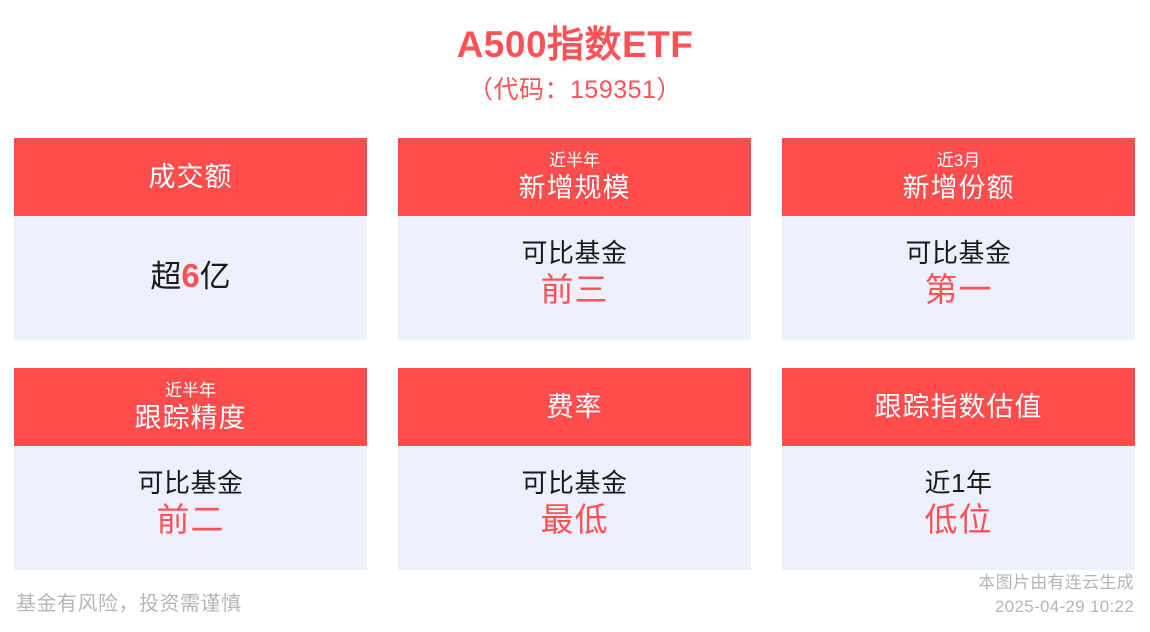  I want to click on metric-card-headline: 费率, so click(574, 407).